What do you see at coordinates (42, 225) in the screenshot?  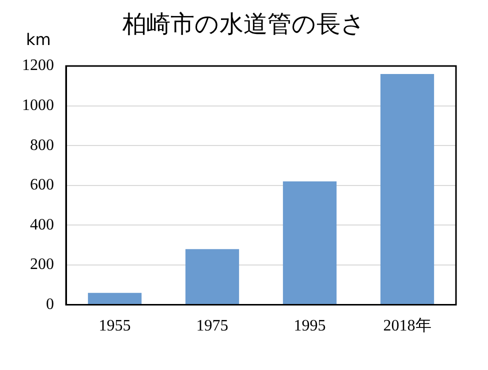 I see `y-tick-label: 400` at bounding box center [42, 225].